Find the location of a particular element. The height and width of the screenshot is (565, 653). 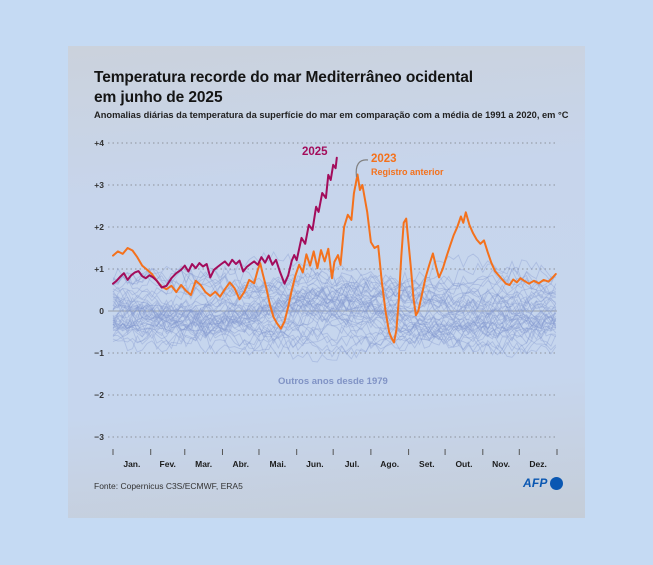

afp-logo: AFP is located at coordinates (543, 483).